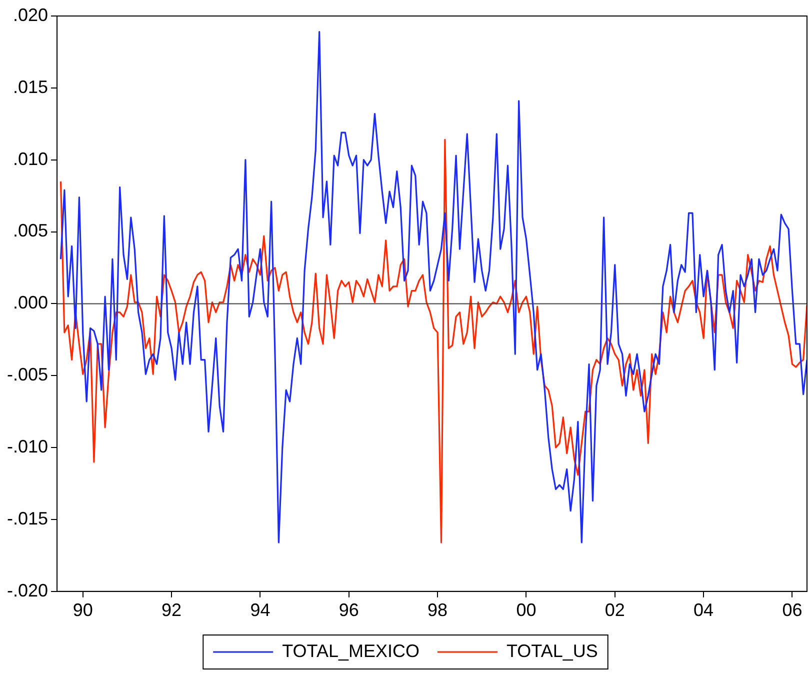  Describe the element at coordinates (792, 610) in the screenshot. I see `x-tick-label: 06` at that location.